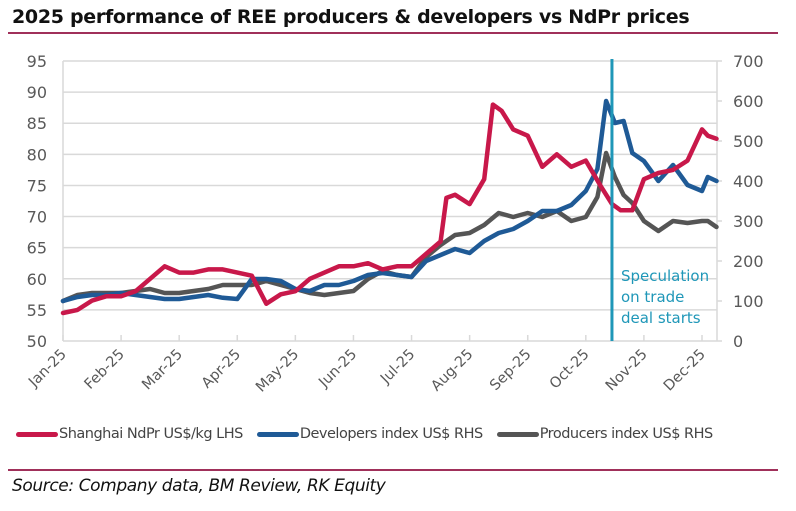 The height and width of the screenshot is (511, 796). I want to click on annotation-text: on trade, so click(652, 297).